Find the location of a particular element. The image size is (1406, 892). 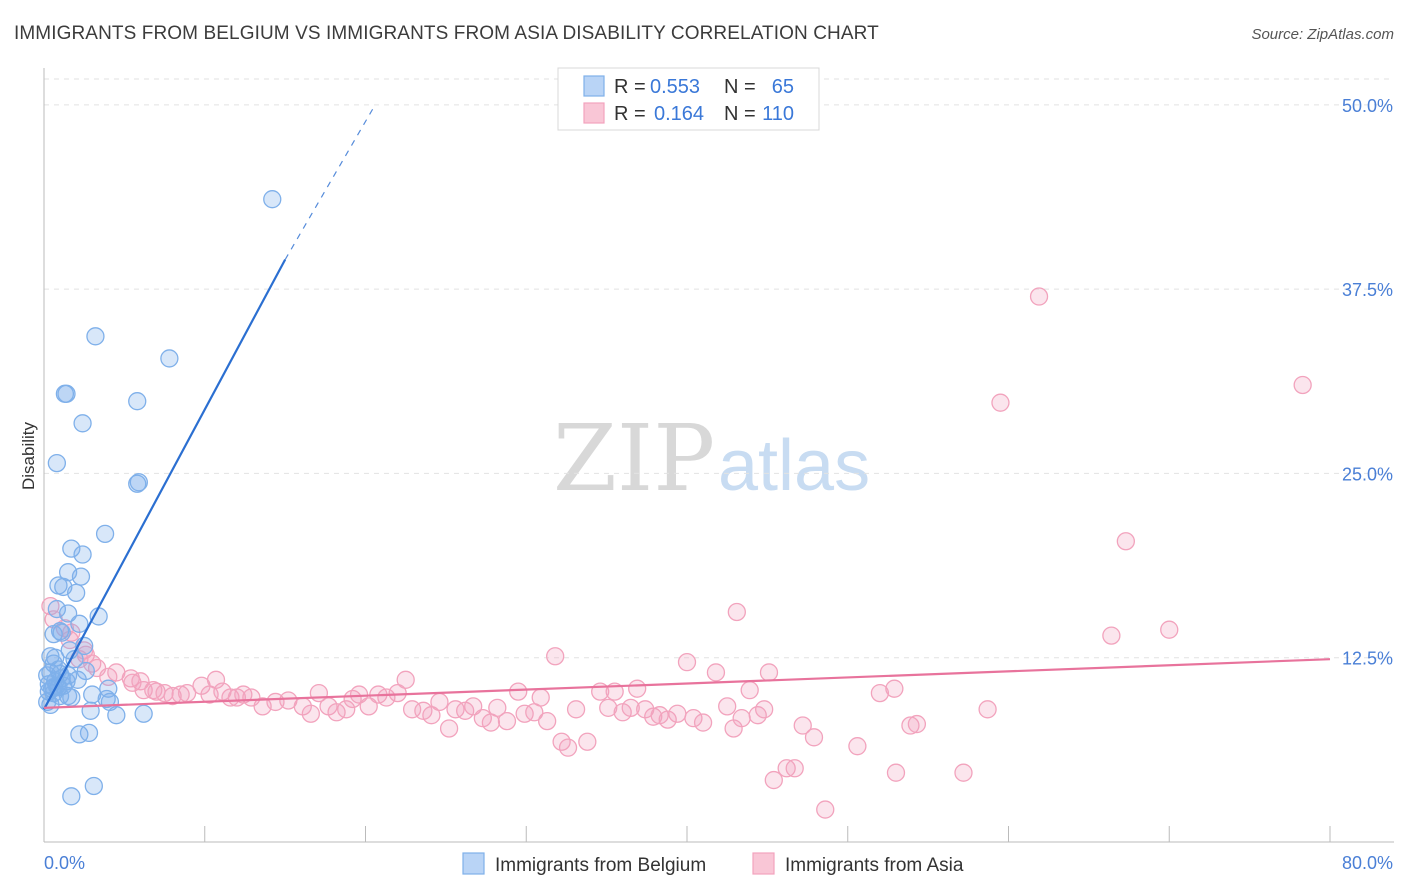

legend-r-value-belgium: 0.553 is located at coordinates (675, 87).